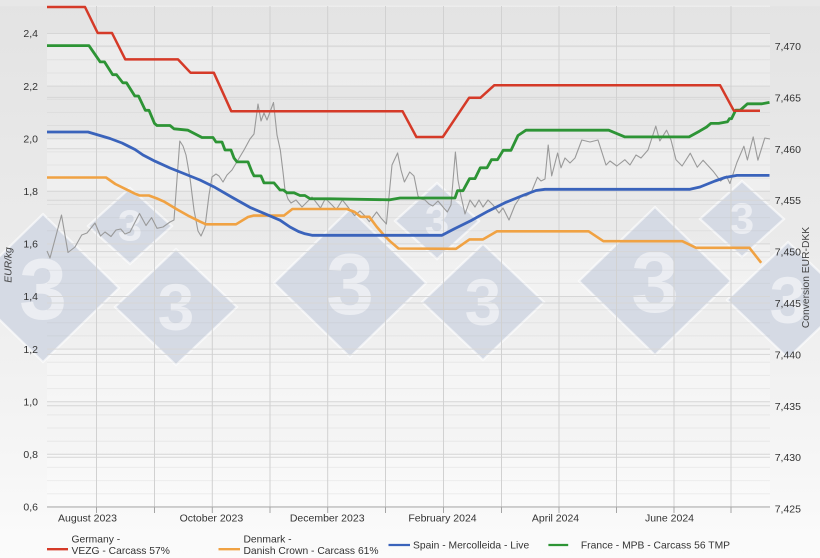 This screenshot has height=558, width=820. What do you see at coordinates (30, 402) in the screenshot?
I see `svg-text: 1,0` at bounding box center [30, 402].